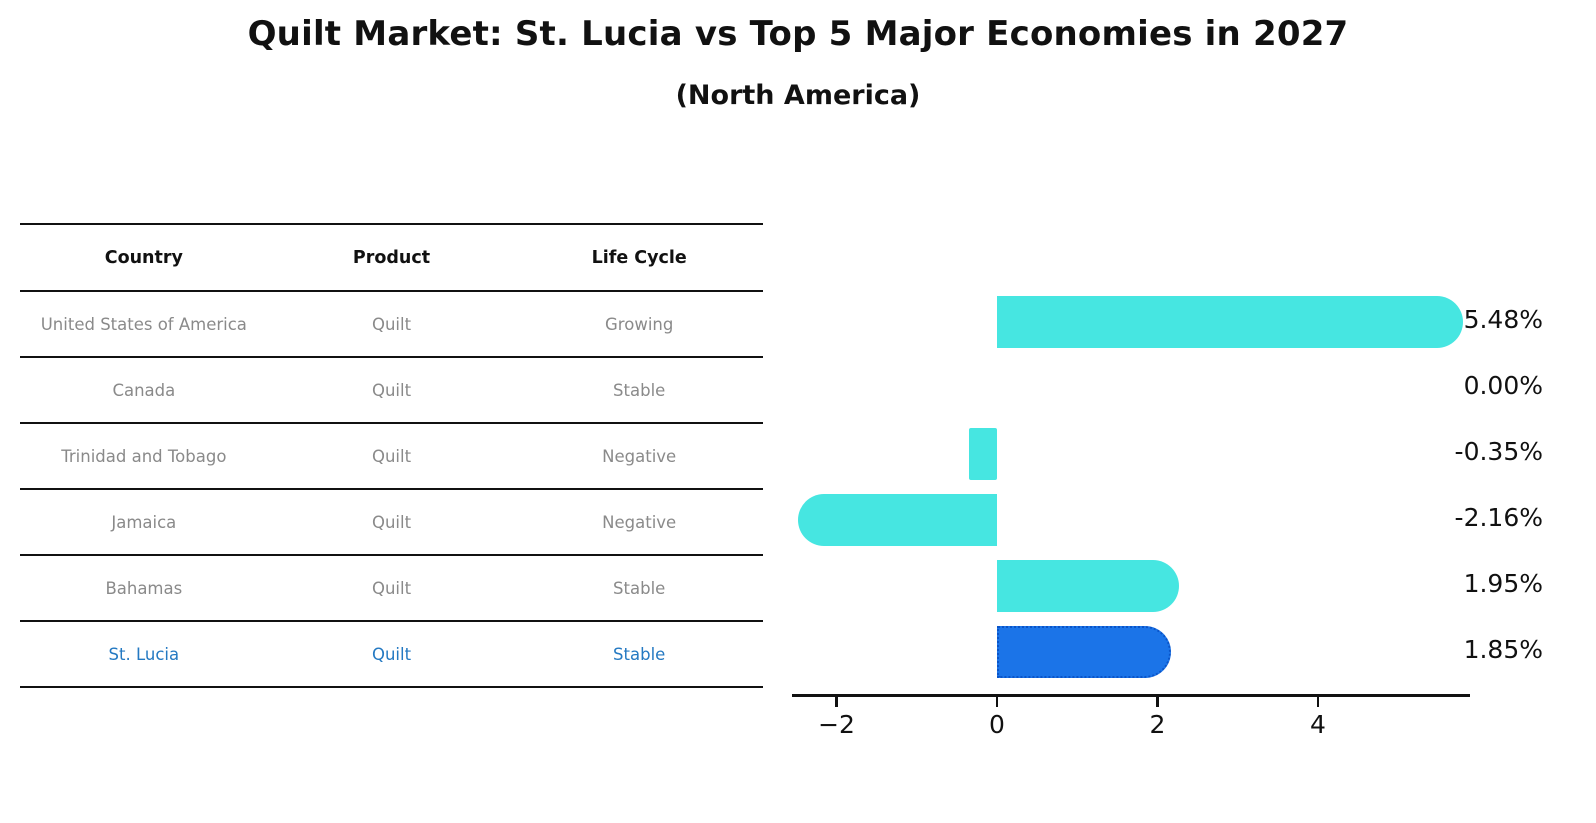 The height and width of the screenshot is (823, 1596). Describe the element at coordinates (144, 522) in the screenshot. I see `table-cell-country: Jamaica` at that location.